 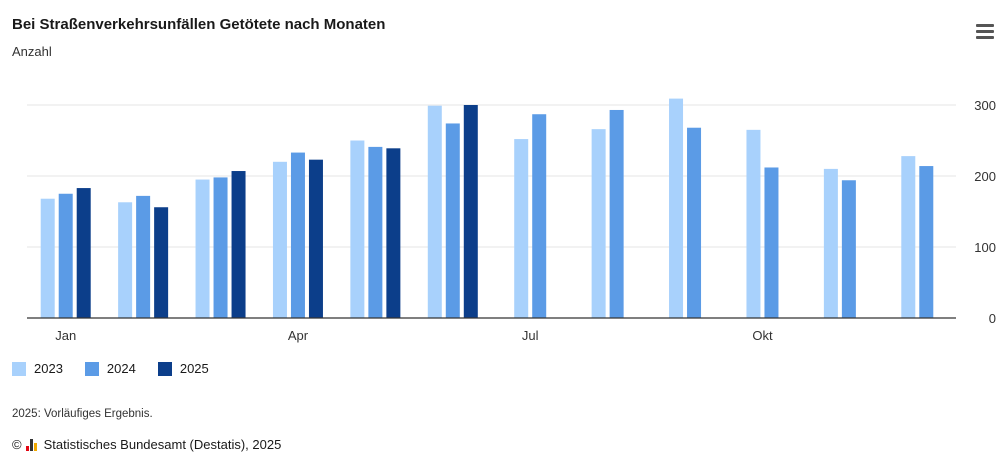 What do you see at coordinates (530, 335) in the screenshot?
I see `x-tick-label: Jul` at bounding box center [530, 335].